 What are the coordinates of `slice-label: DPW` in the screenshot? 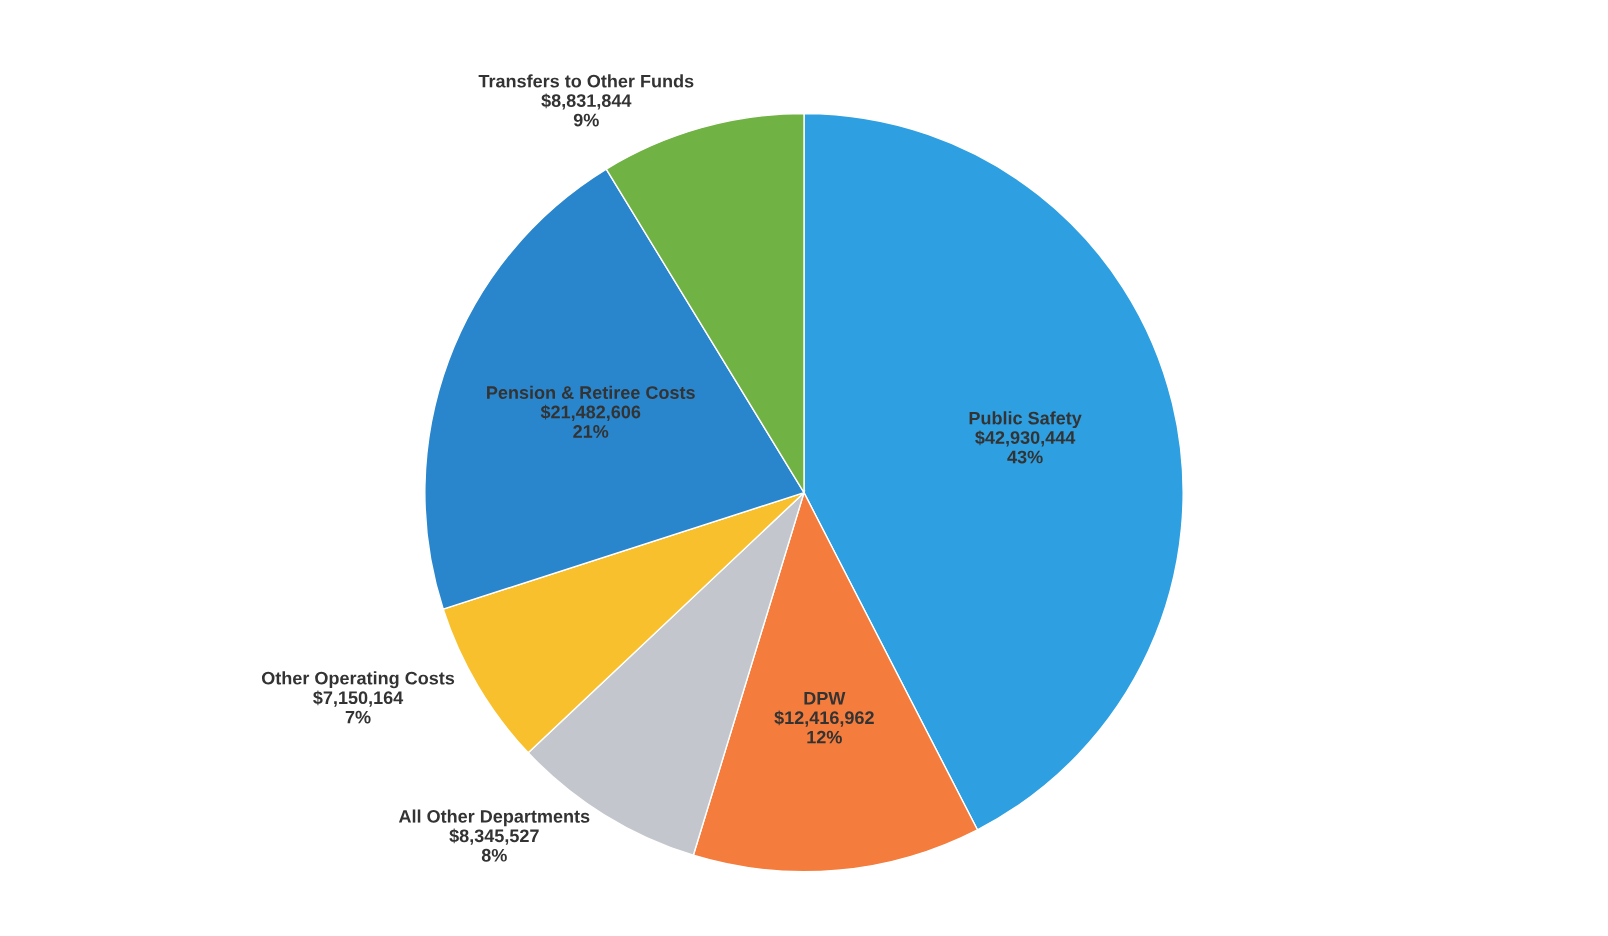 It's located at (825, 698).